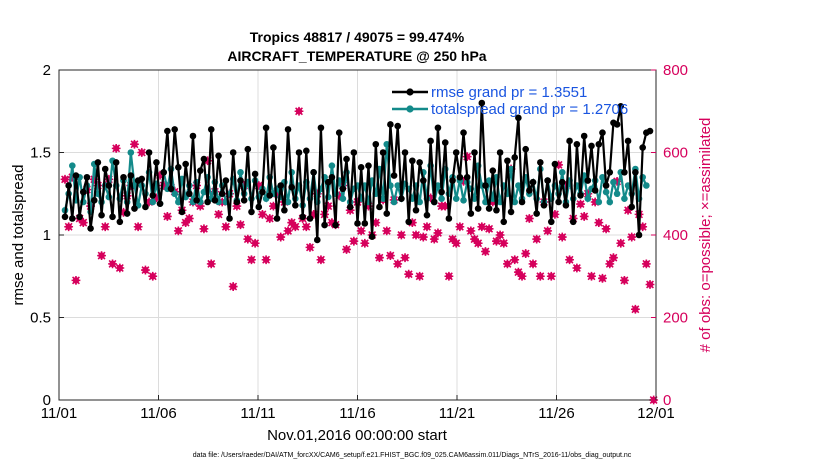 The image size is (830, 470). What do you see at coordinates (675, 153) in the screenshot?
I see `y-right-tick-label: 600` at bounding box center [675, 153].